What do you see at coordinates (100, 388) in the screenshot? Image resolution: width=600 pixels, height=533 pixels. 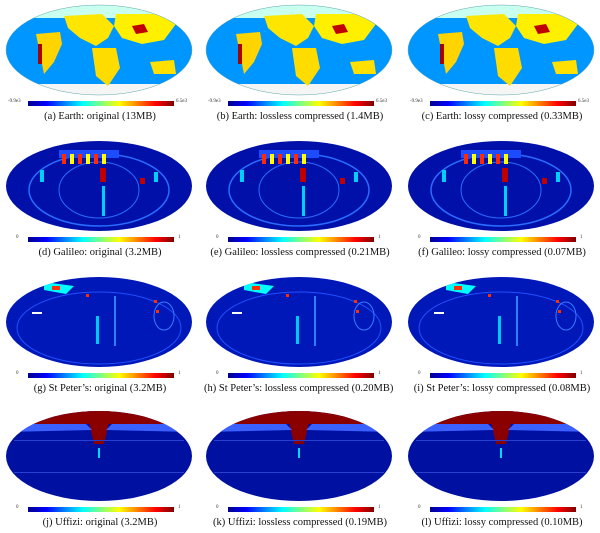 I see `caption: (g) St Peter’s: original (3.2MB)` at bounding box center [100, 388].